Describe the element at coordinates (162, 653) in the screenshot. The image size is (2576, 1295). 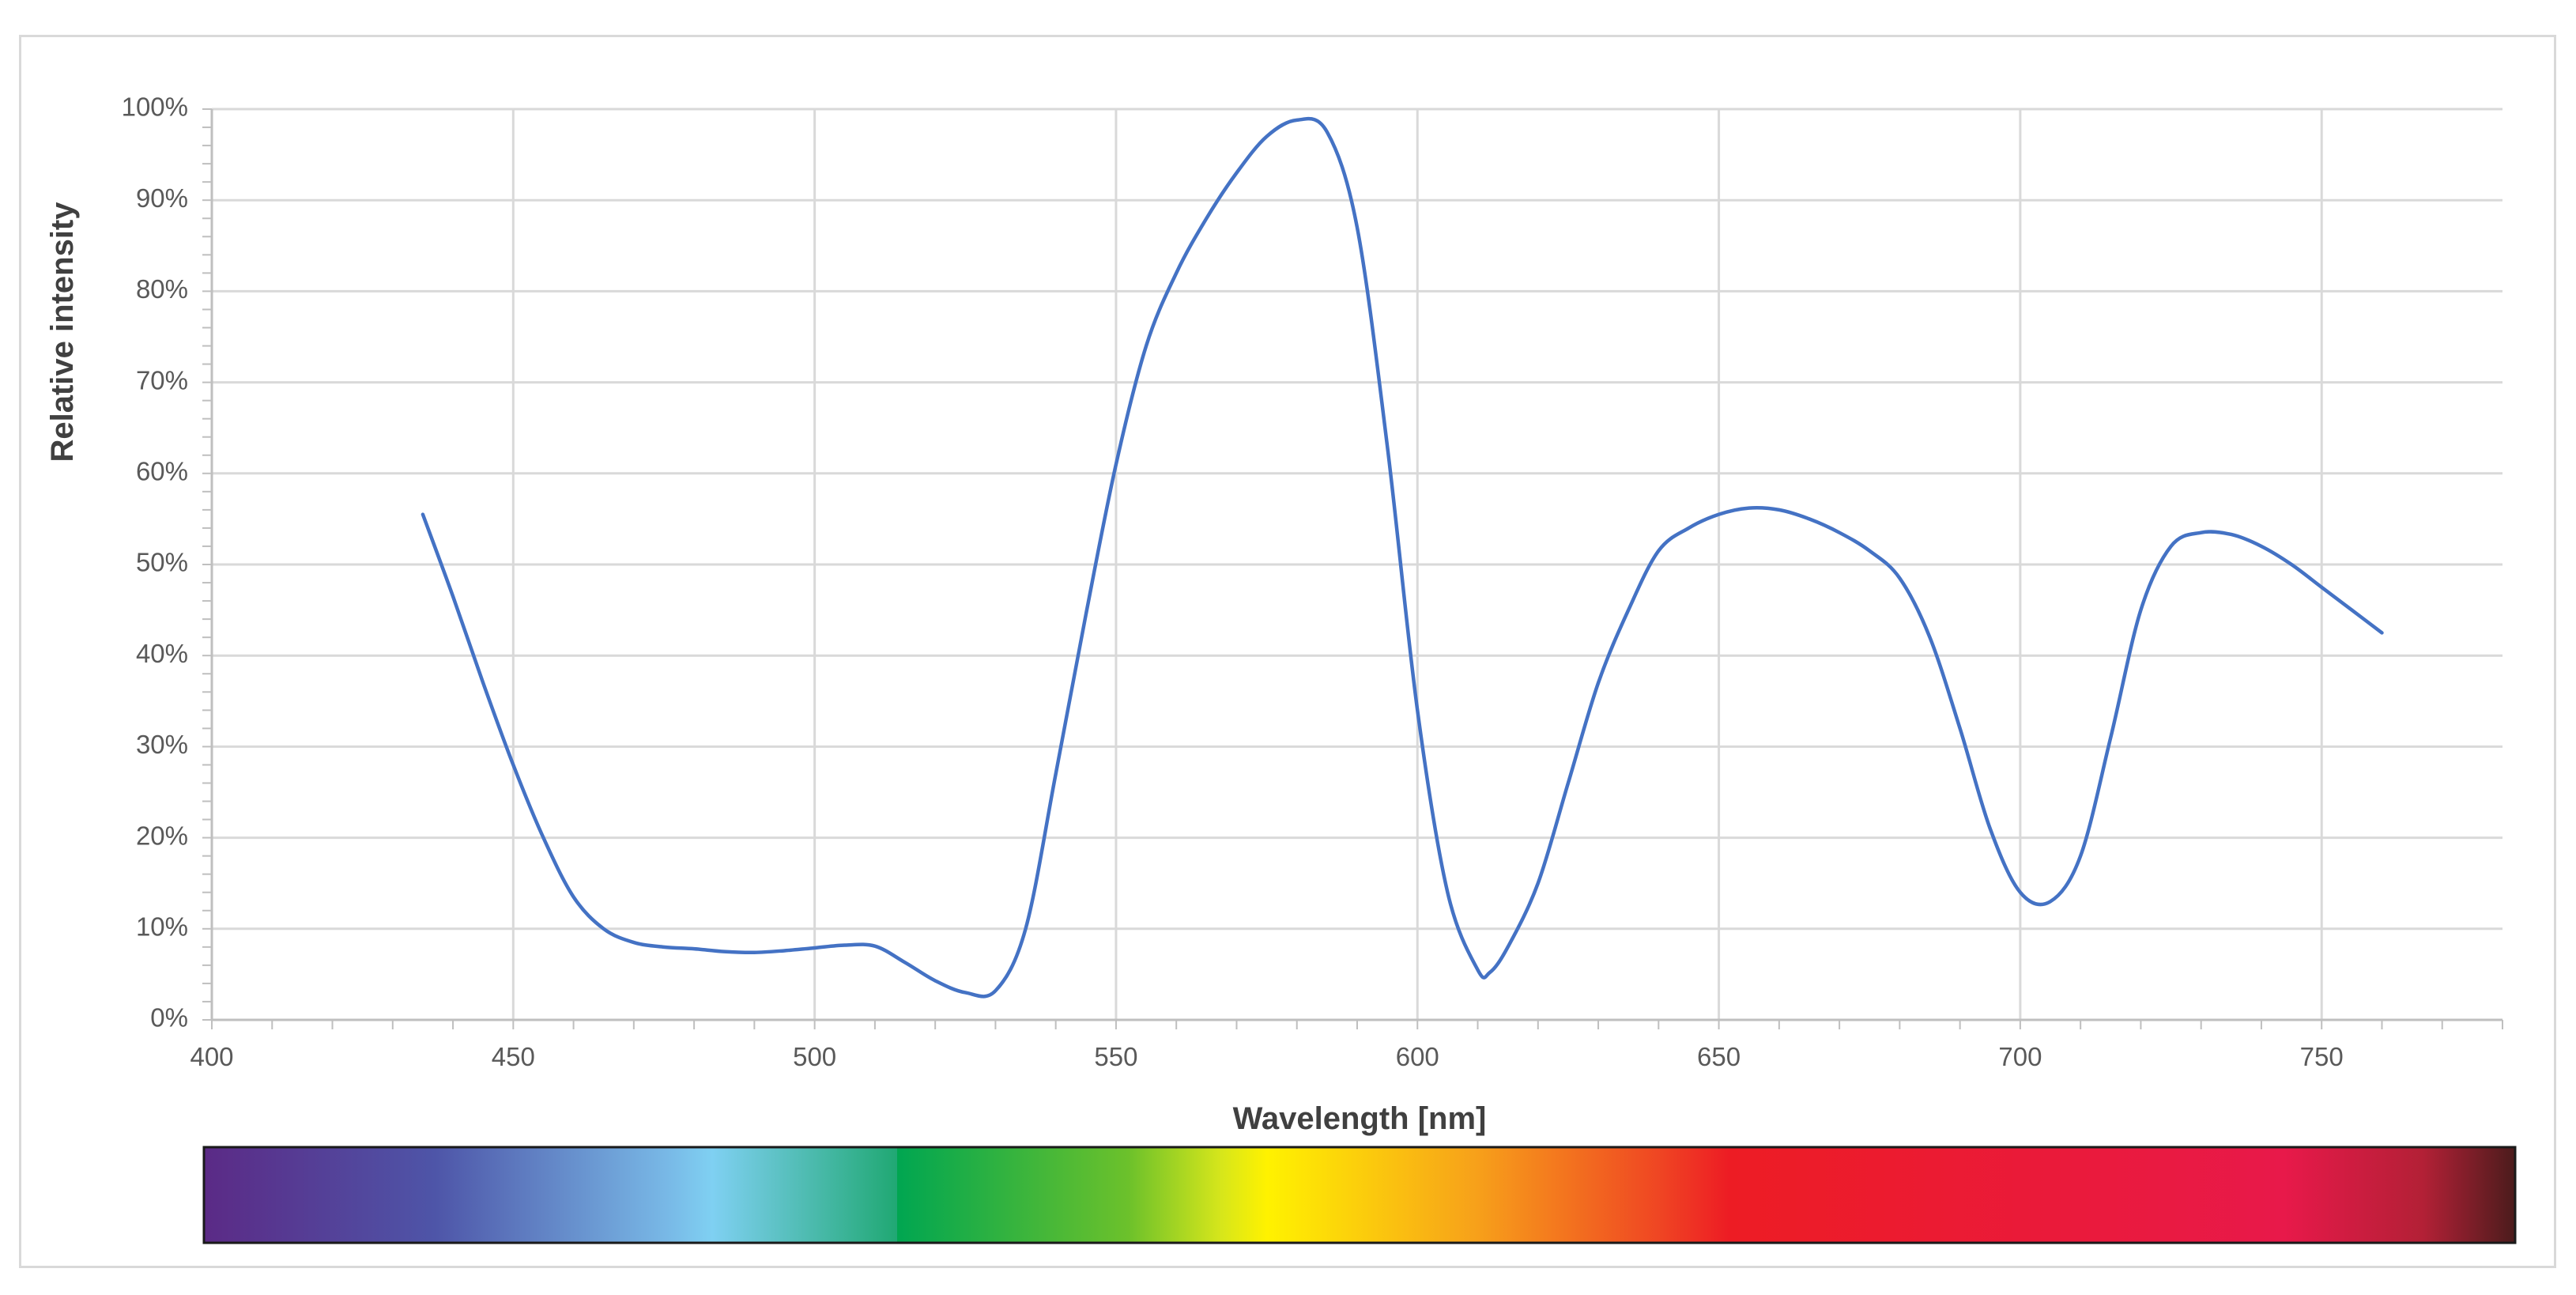
I see `y-tick-label: 40%` at that location.